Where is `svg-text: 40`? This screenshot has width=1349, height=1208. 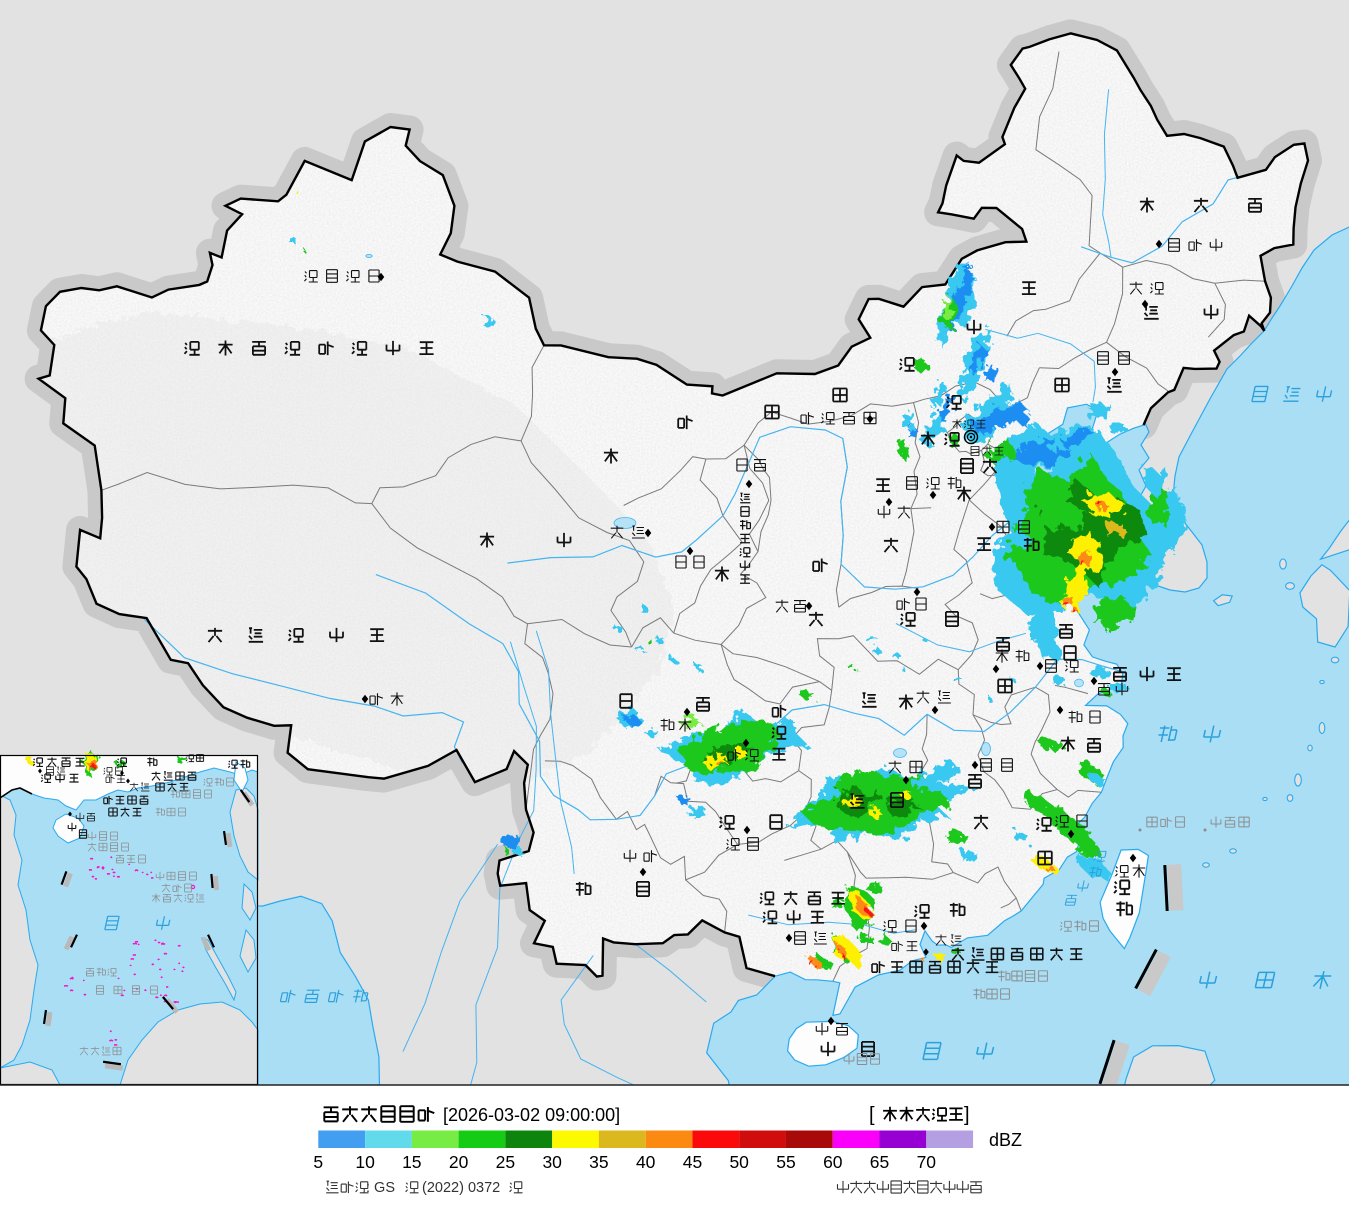
svg-text: 40 is located at coordinates (646, 1162).